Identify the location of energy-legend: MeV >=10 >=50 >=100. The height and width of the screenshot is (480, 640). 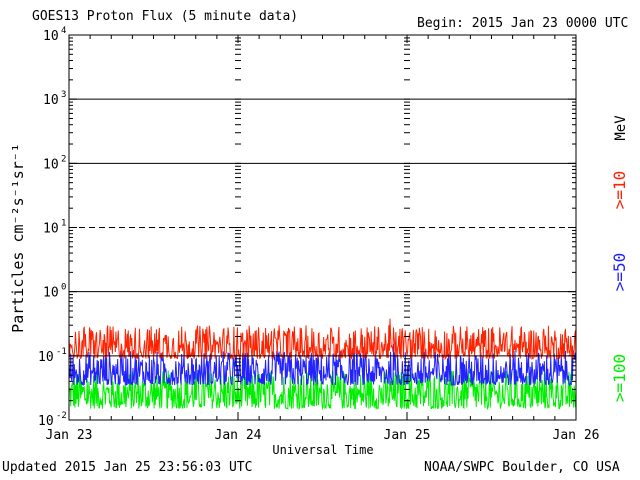
(619, 258).